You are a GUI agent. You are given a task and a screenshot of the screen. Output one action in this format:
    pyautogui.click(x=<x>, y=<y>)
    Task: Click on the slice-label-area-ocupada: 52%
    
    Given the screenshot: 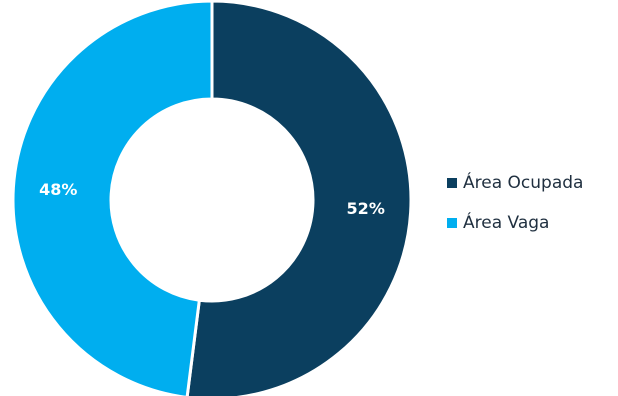 What is the action you would take?
    pyautogui.click(x=366, y=208)
    